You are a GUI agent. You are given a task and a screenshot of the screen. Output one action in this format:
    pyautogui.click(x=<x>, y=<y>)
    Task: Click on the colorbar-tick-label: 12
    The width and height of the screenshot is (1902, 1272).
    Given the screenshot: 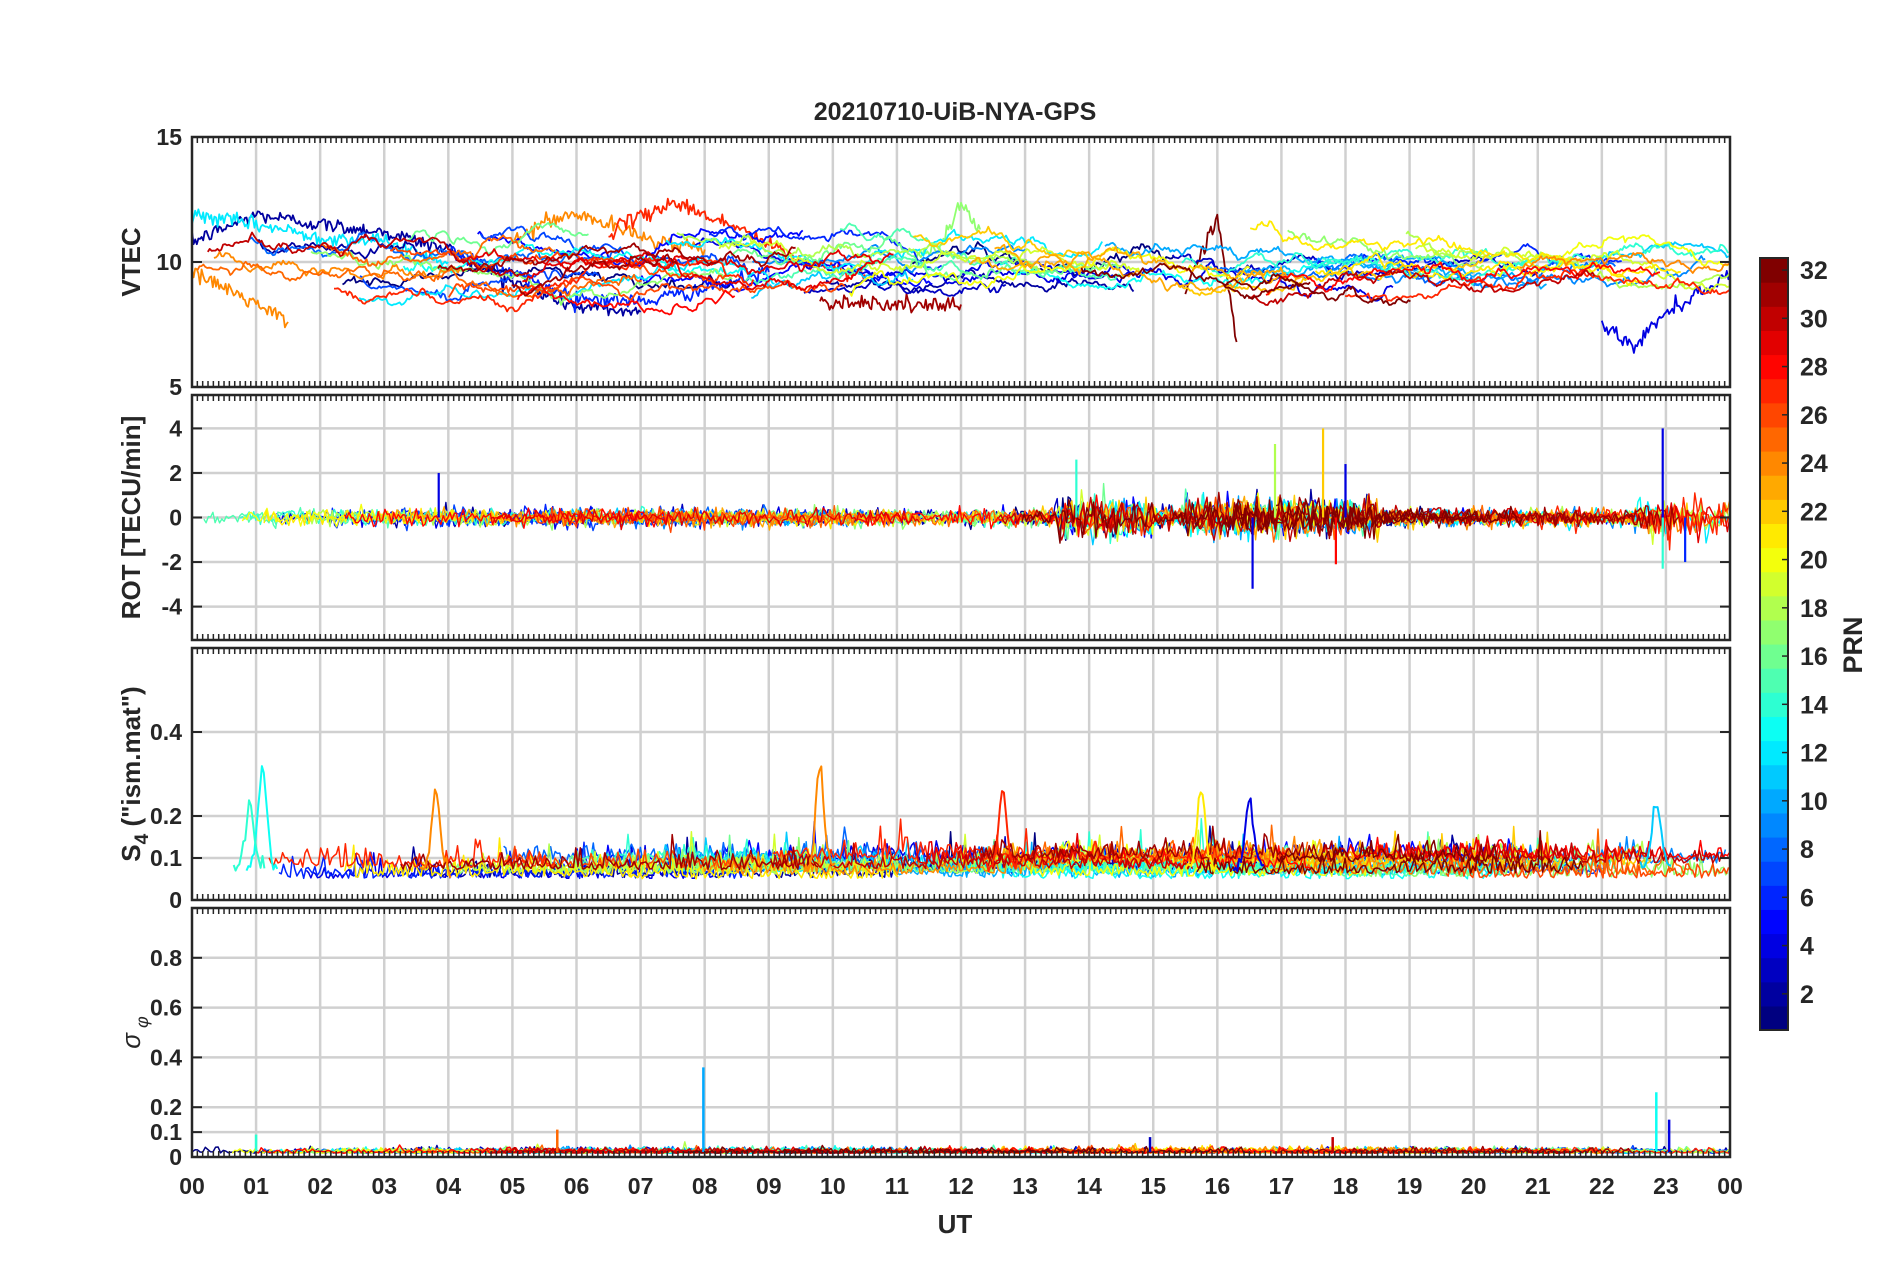 What is the action you would take?
    pyautogui.click(x=1814, y=754)
    